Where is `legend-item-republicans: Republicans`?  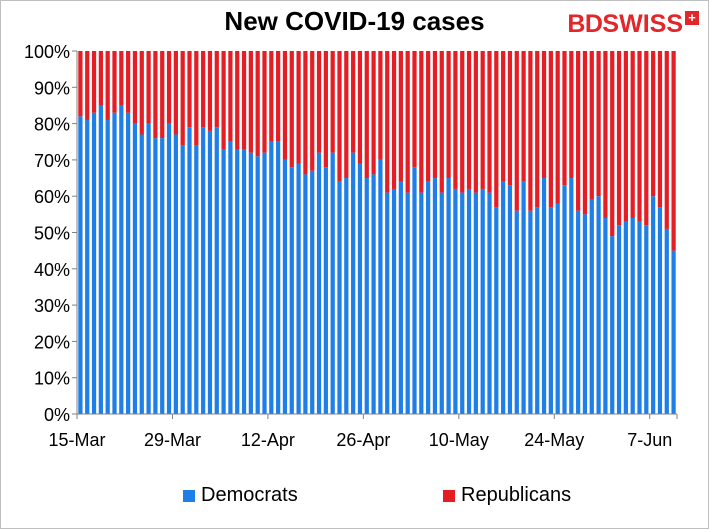 legend-item-republicans: Republicans is located at coordinates (507, 495).